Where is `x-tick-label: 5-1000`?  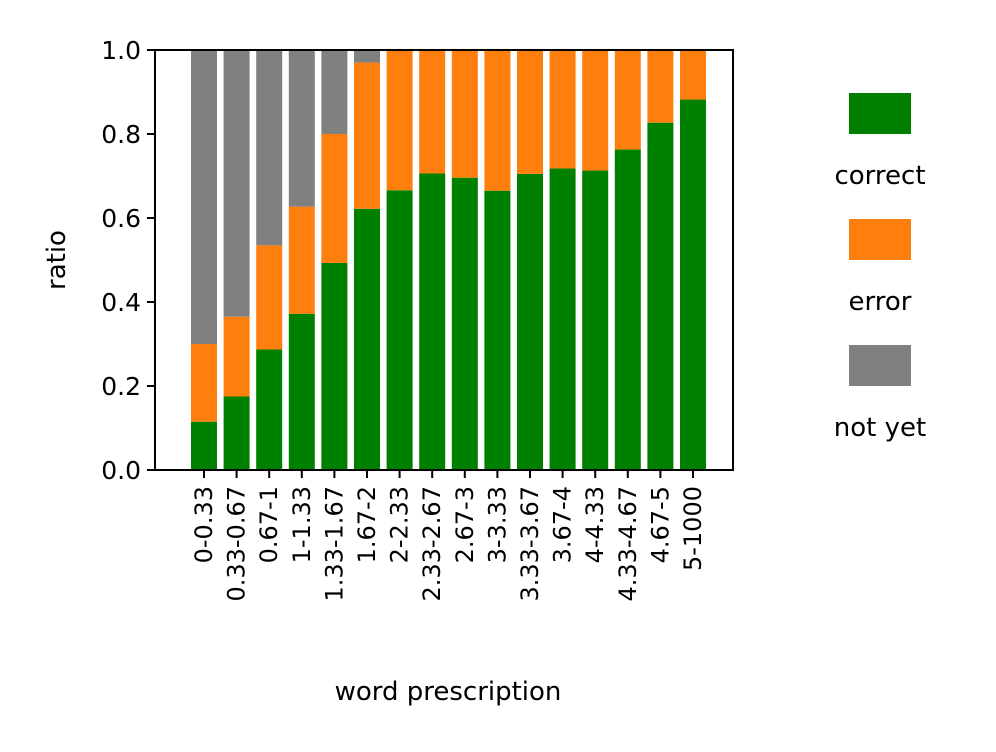
x-tick-label: 5-1000 is located at coordinates (693, 528).